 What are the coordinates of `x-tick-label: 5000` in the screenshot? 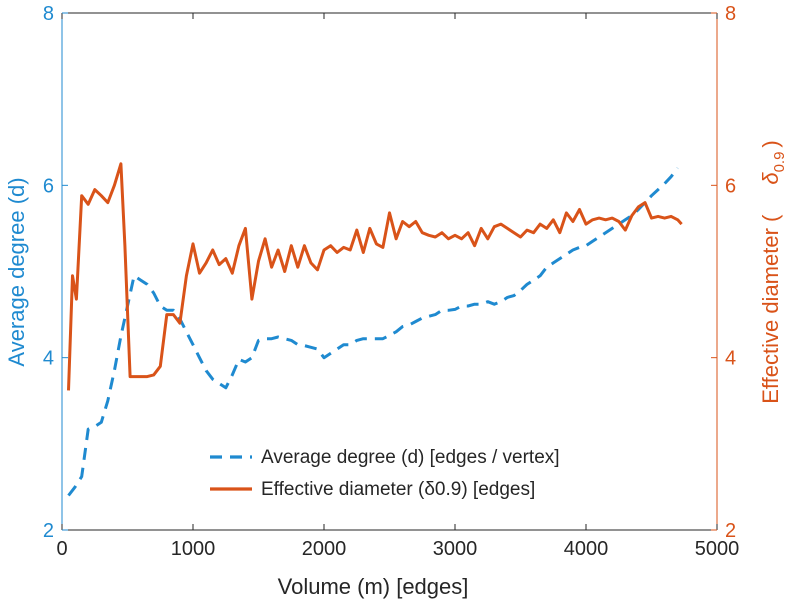 It's located at (717, 549).